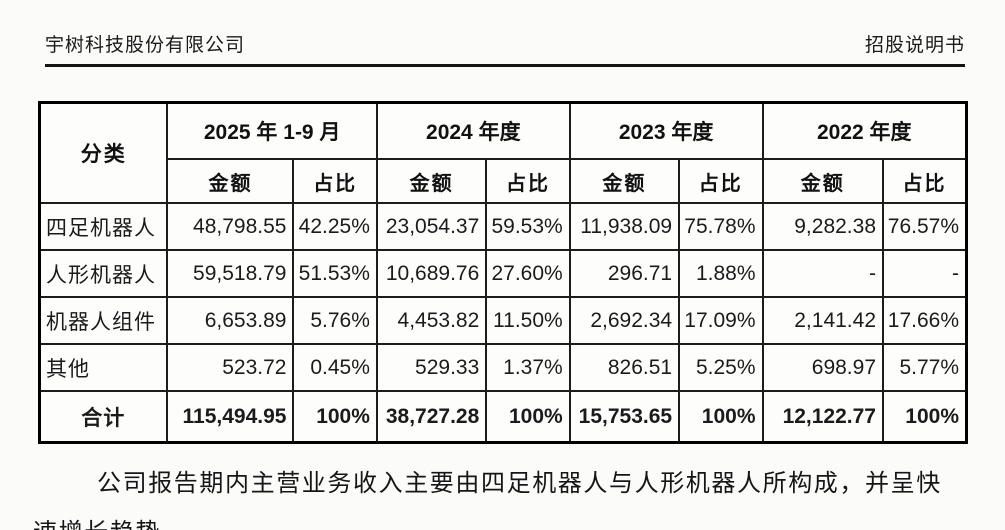 This screenshot has height=530, width=1005. I want to click on share-cell: 1.37%, so click(528, 367).